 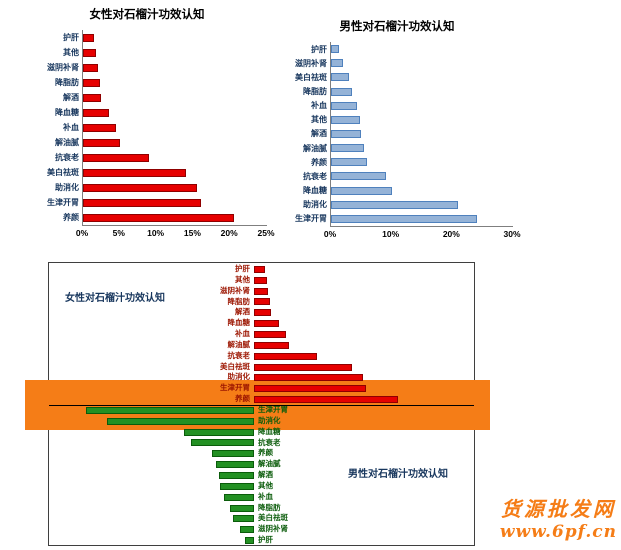 I want to click on male-plot-area, so click(x=421, y=134).